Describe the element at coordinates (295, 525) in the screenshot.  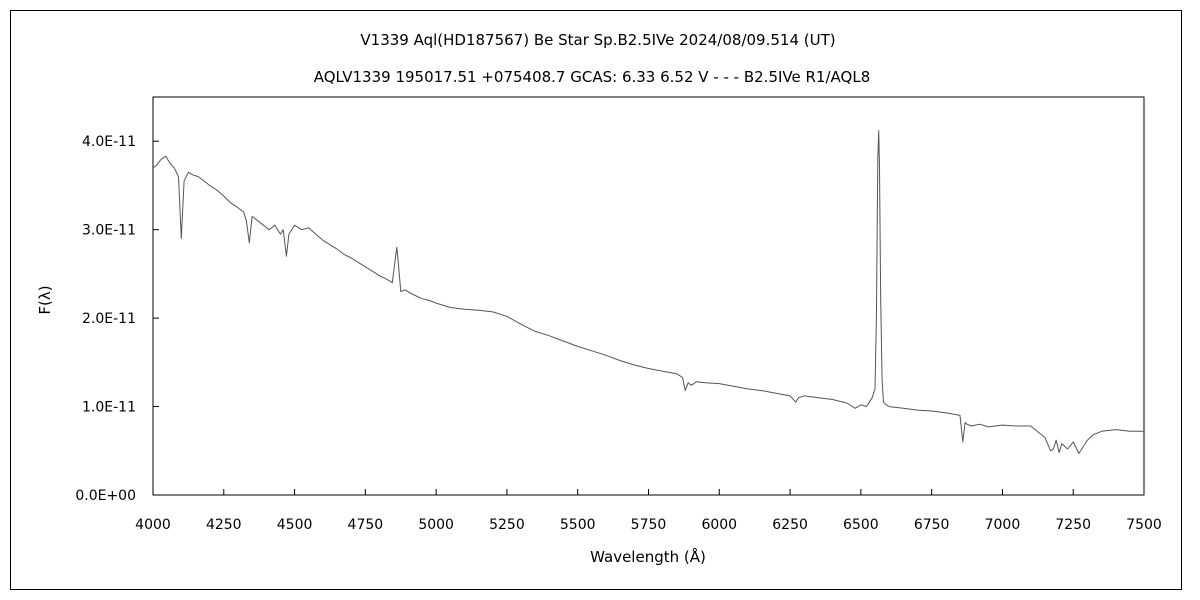
I see `x-tick-label: 4500` at that location.